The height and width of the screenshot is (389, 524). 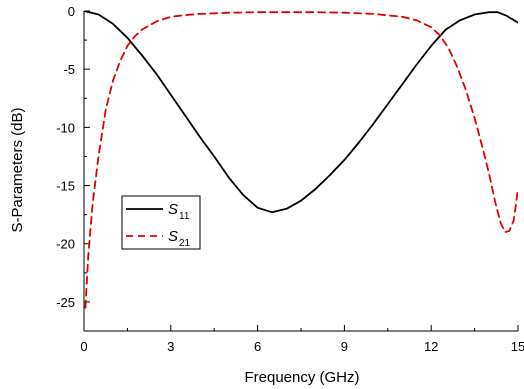 I want to click on x-axis: 0 3 6 9 12 15, so click(x=302, y=339).